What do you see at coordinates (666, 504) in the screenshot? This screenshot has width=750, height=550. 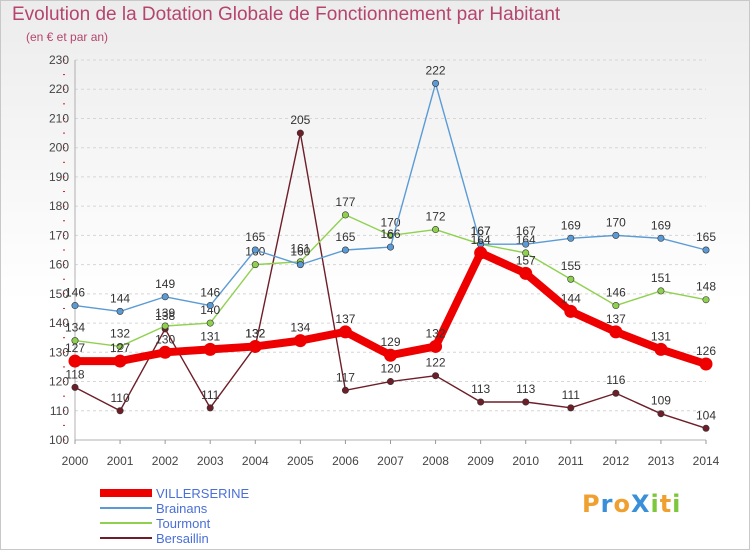 I see `logo-letter: t` at bounding box center [666, 504].